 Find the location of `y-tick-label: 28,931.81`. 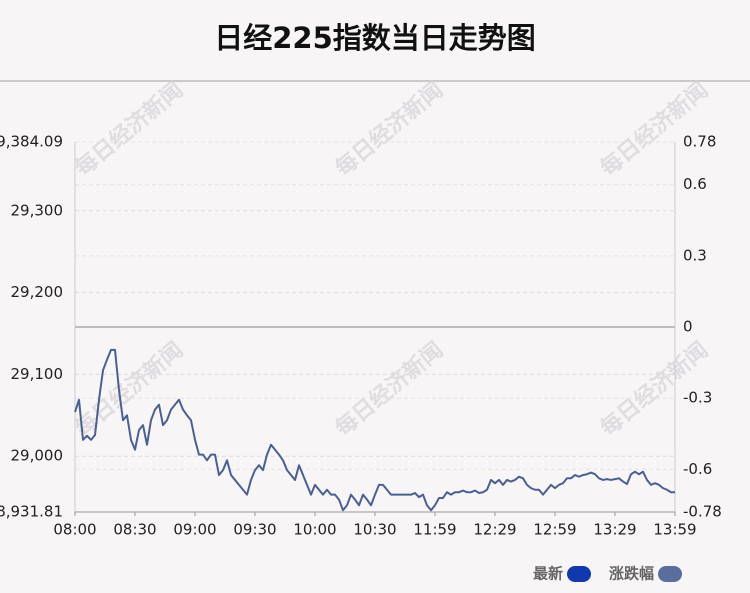

y-tick-label: 28,931.81 is located at coordinates (31, 512).